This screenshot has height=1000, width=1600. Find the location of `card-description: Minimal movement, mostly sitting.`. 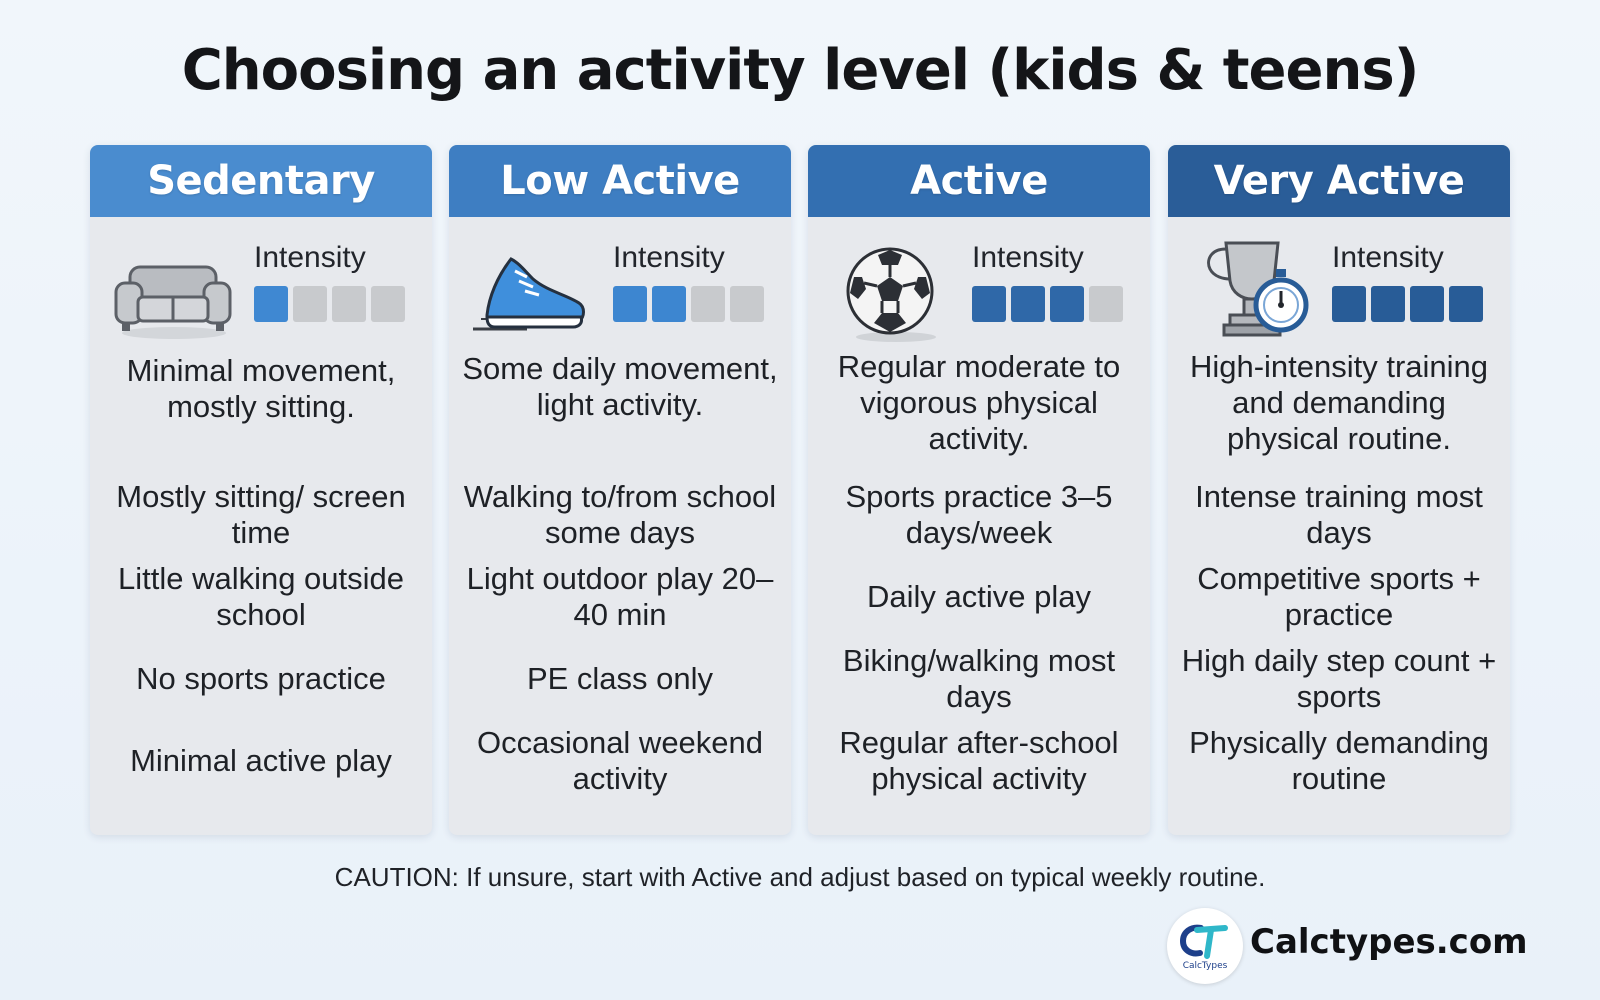

card-description: Minimal movement, mostly sitting. is located at coordinates (261, 388).